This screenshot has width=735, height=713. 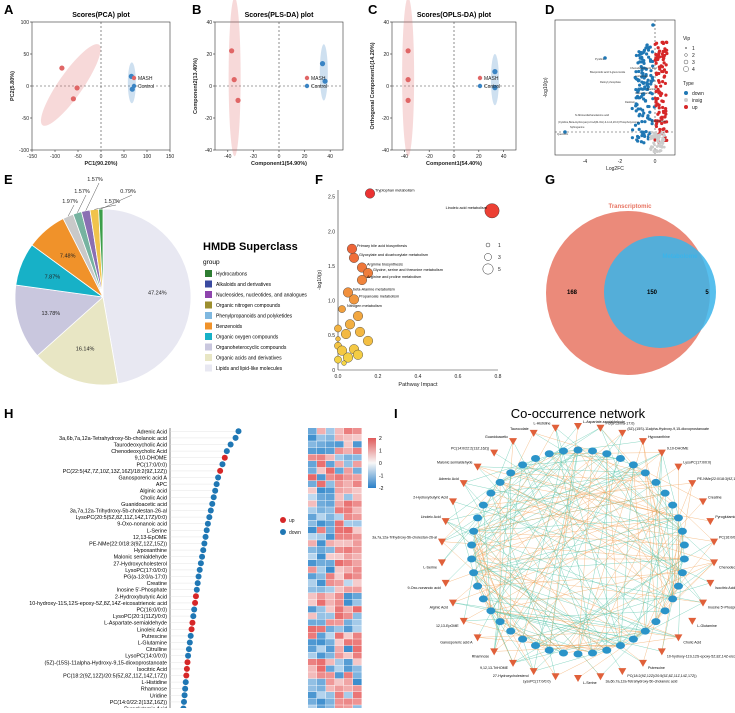 I want to click on panel-label-f: F, so click(x=319, y=179).